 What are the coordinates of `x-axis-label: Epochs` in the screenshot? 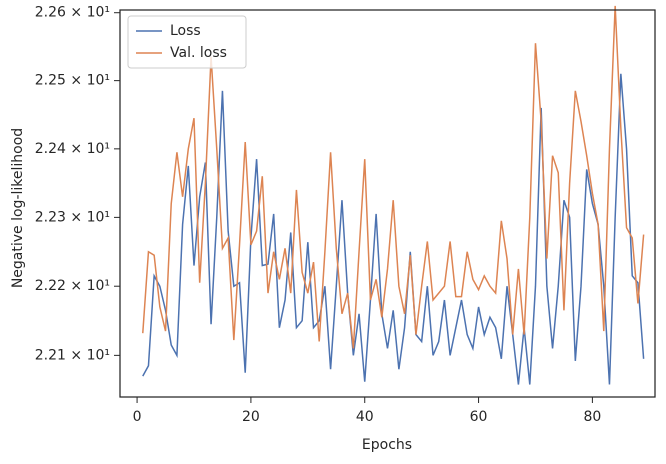 It's located at (387, 445).